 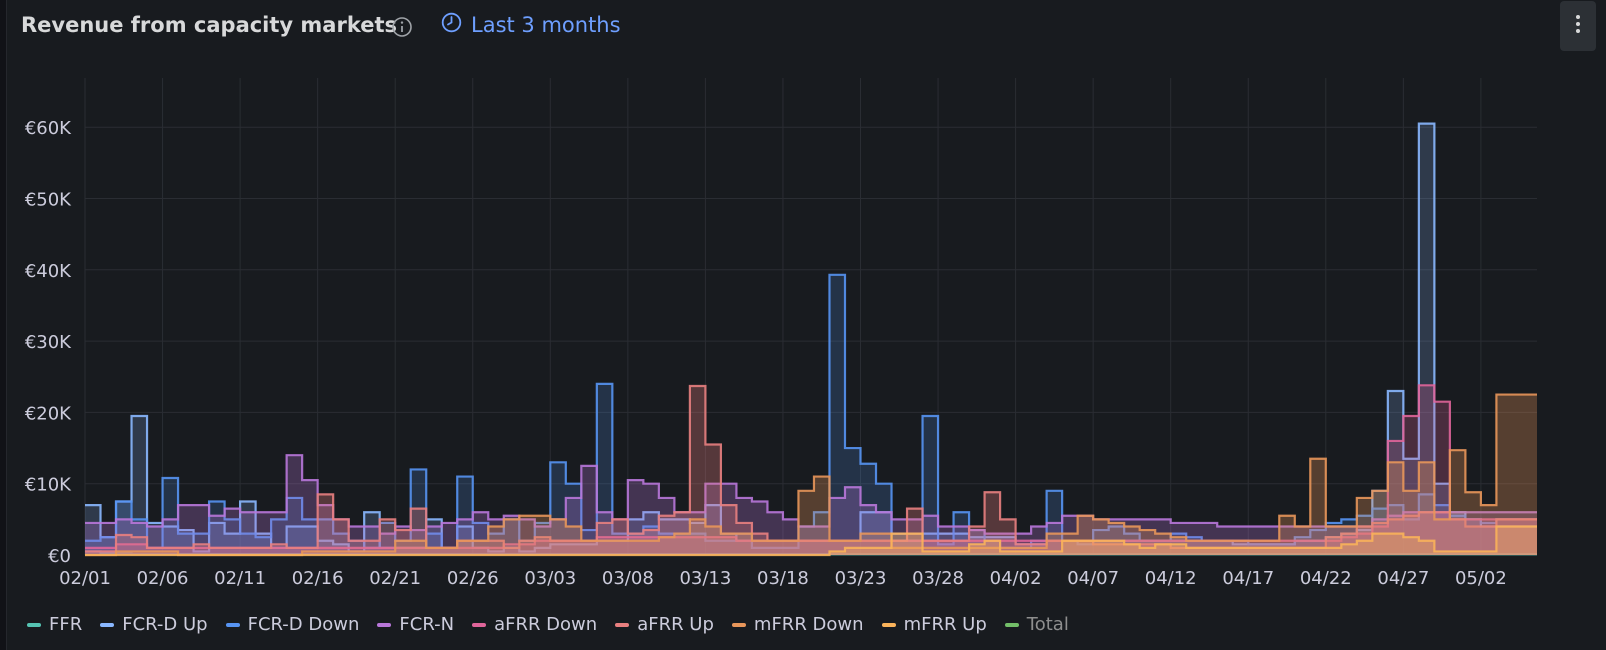 I want to click on x-tick-label: 02/16, so click(x=318, y=578).